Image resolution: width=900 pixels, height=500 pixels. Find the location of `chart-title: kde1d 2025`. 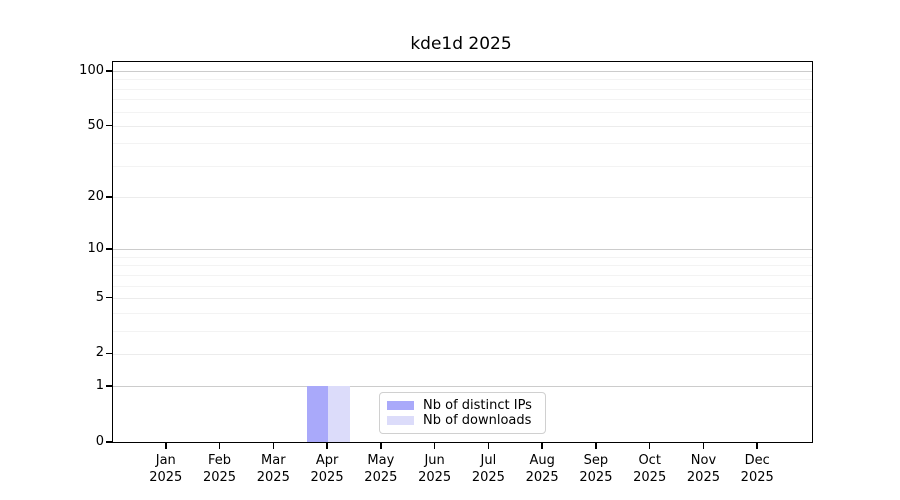

chart-title: kde1d 2025 is located at coordinates (461, 44).